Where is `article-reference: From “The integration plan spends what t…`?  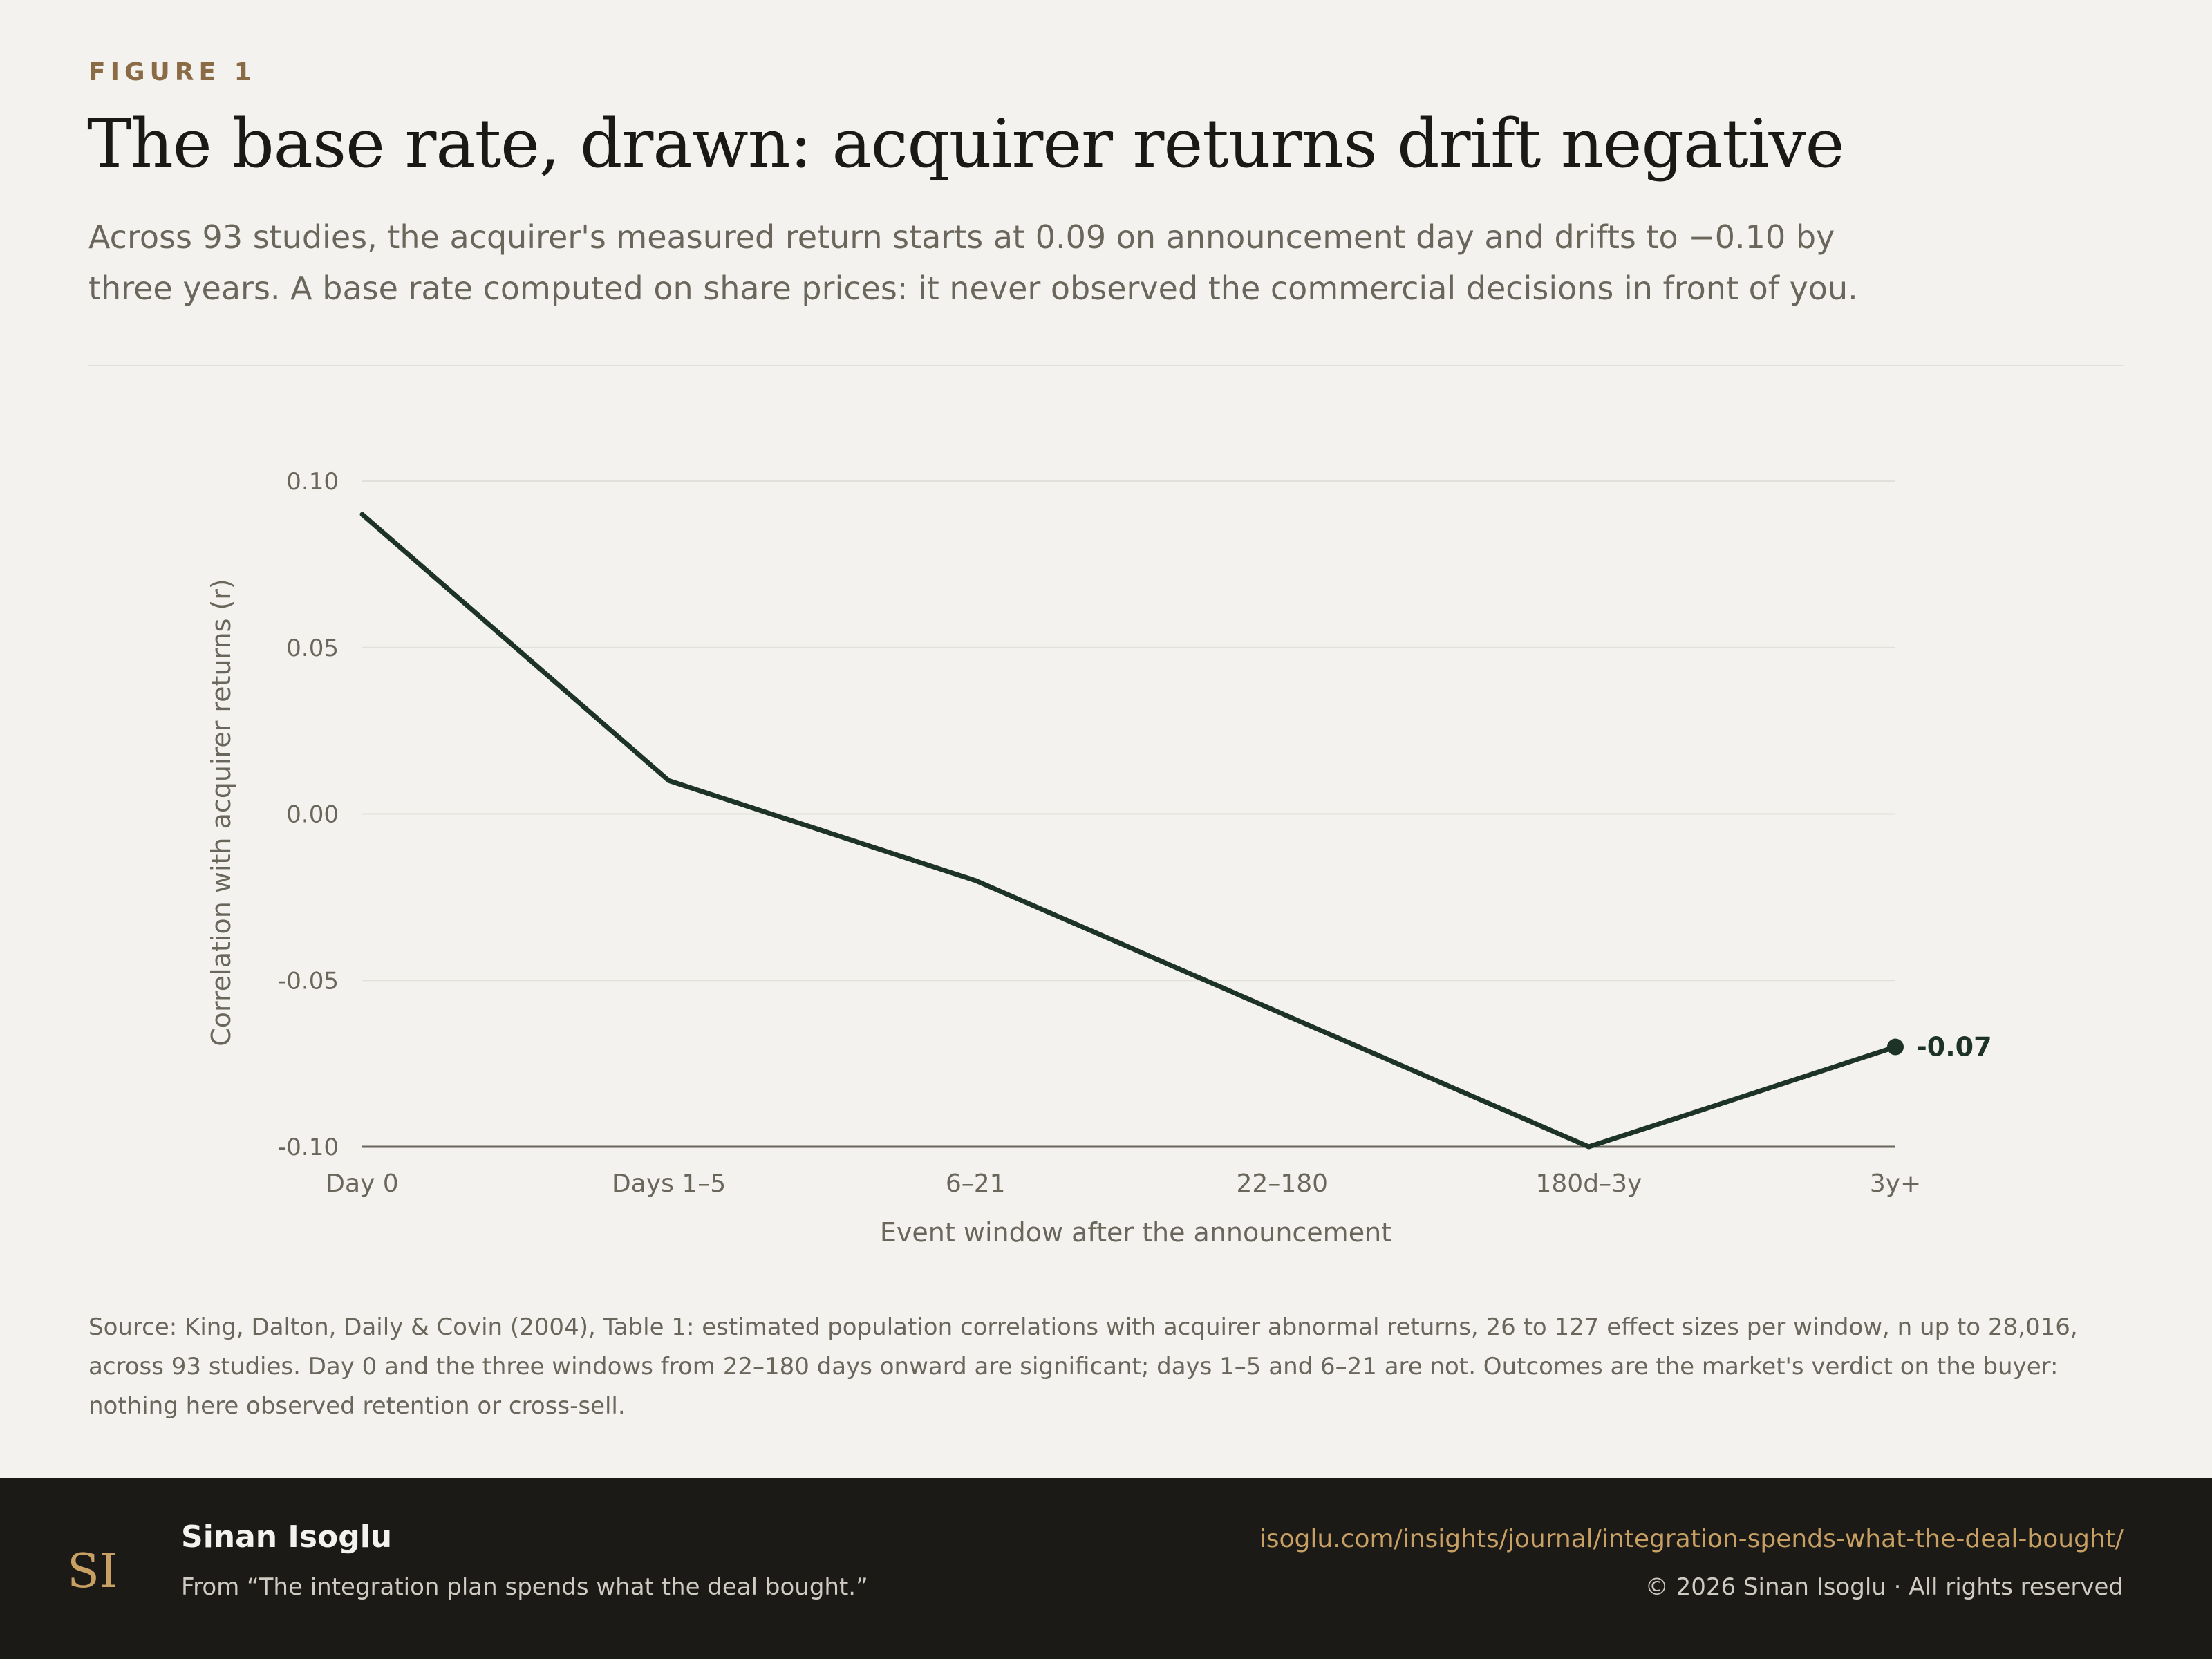
article-reference: From “The integration plan spends what t… is located at coordinates (524, 1587).